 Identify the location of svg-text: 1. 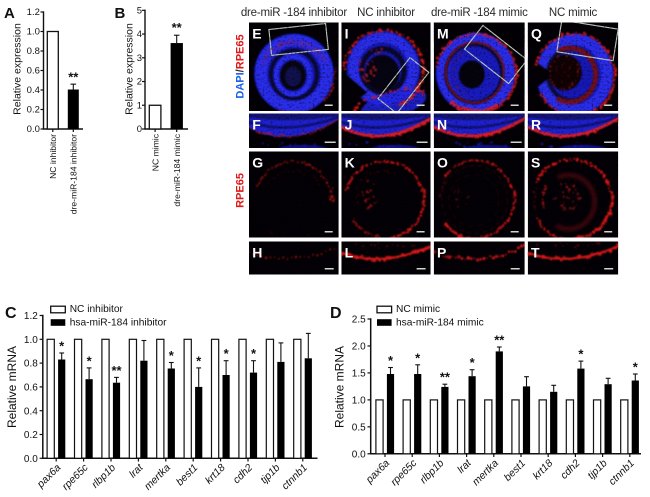
(139, 105).